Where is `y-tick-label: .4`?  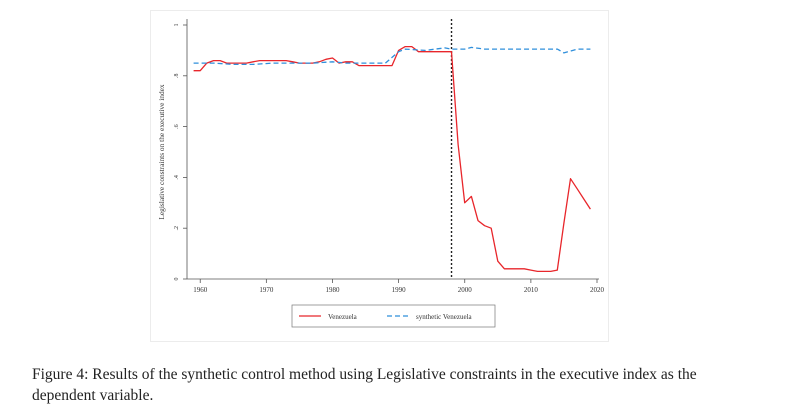
y-tick-label: .4 is located at coordinates (177, 177).